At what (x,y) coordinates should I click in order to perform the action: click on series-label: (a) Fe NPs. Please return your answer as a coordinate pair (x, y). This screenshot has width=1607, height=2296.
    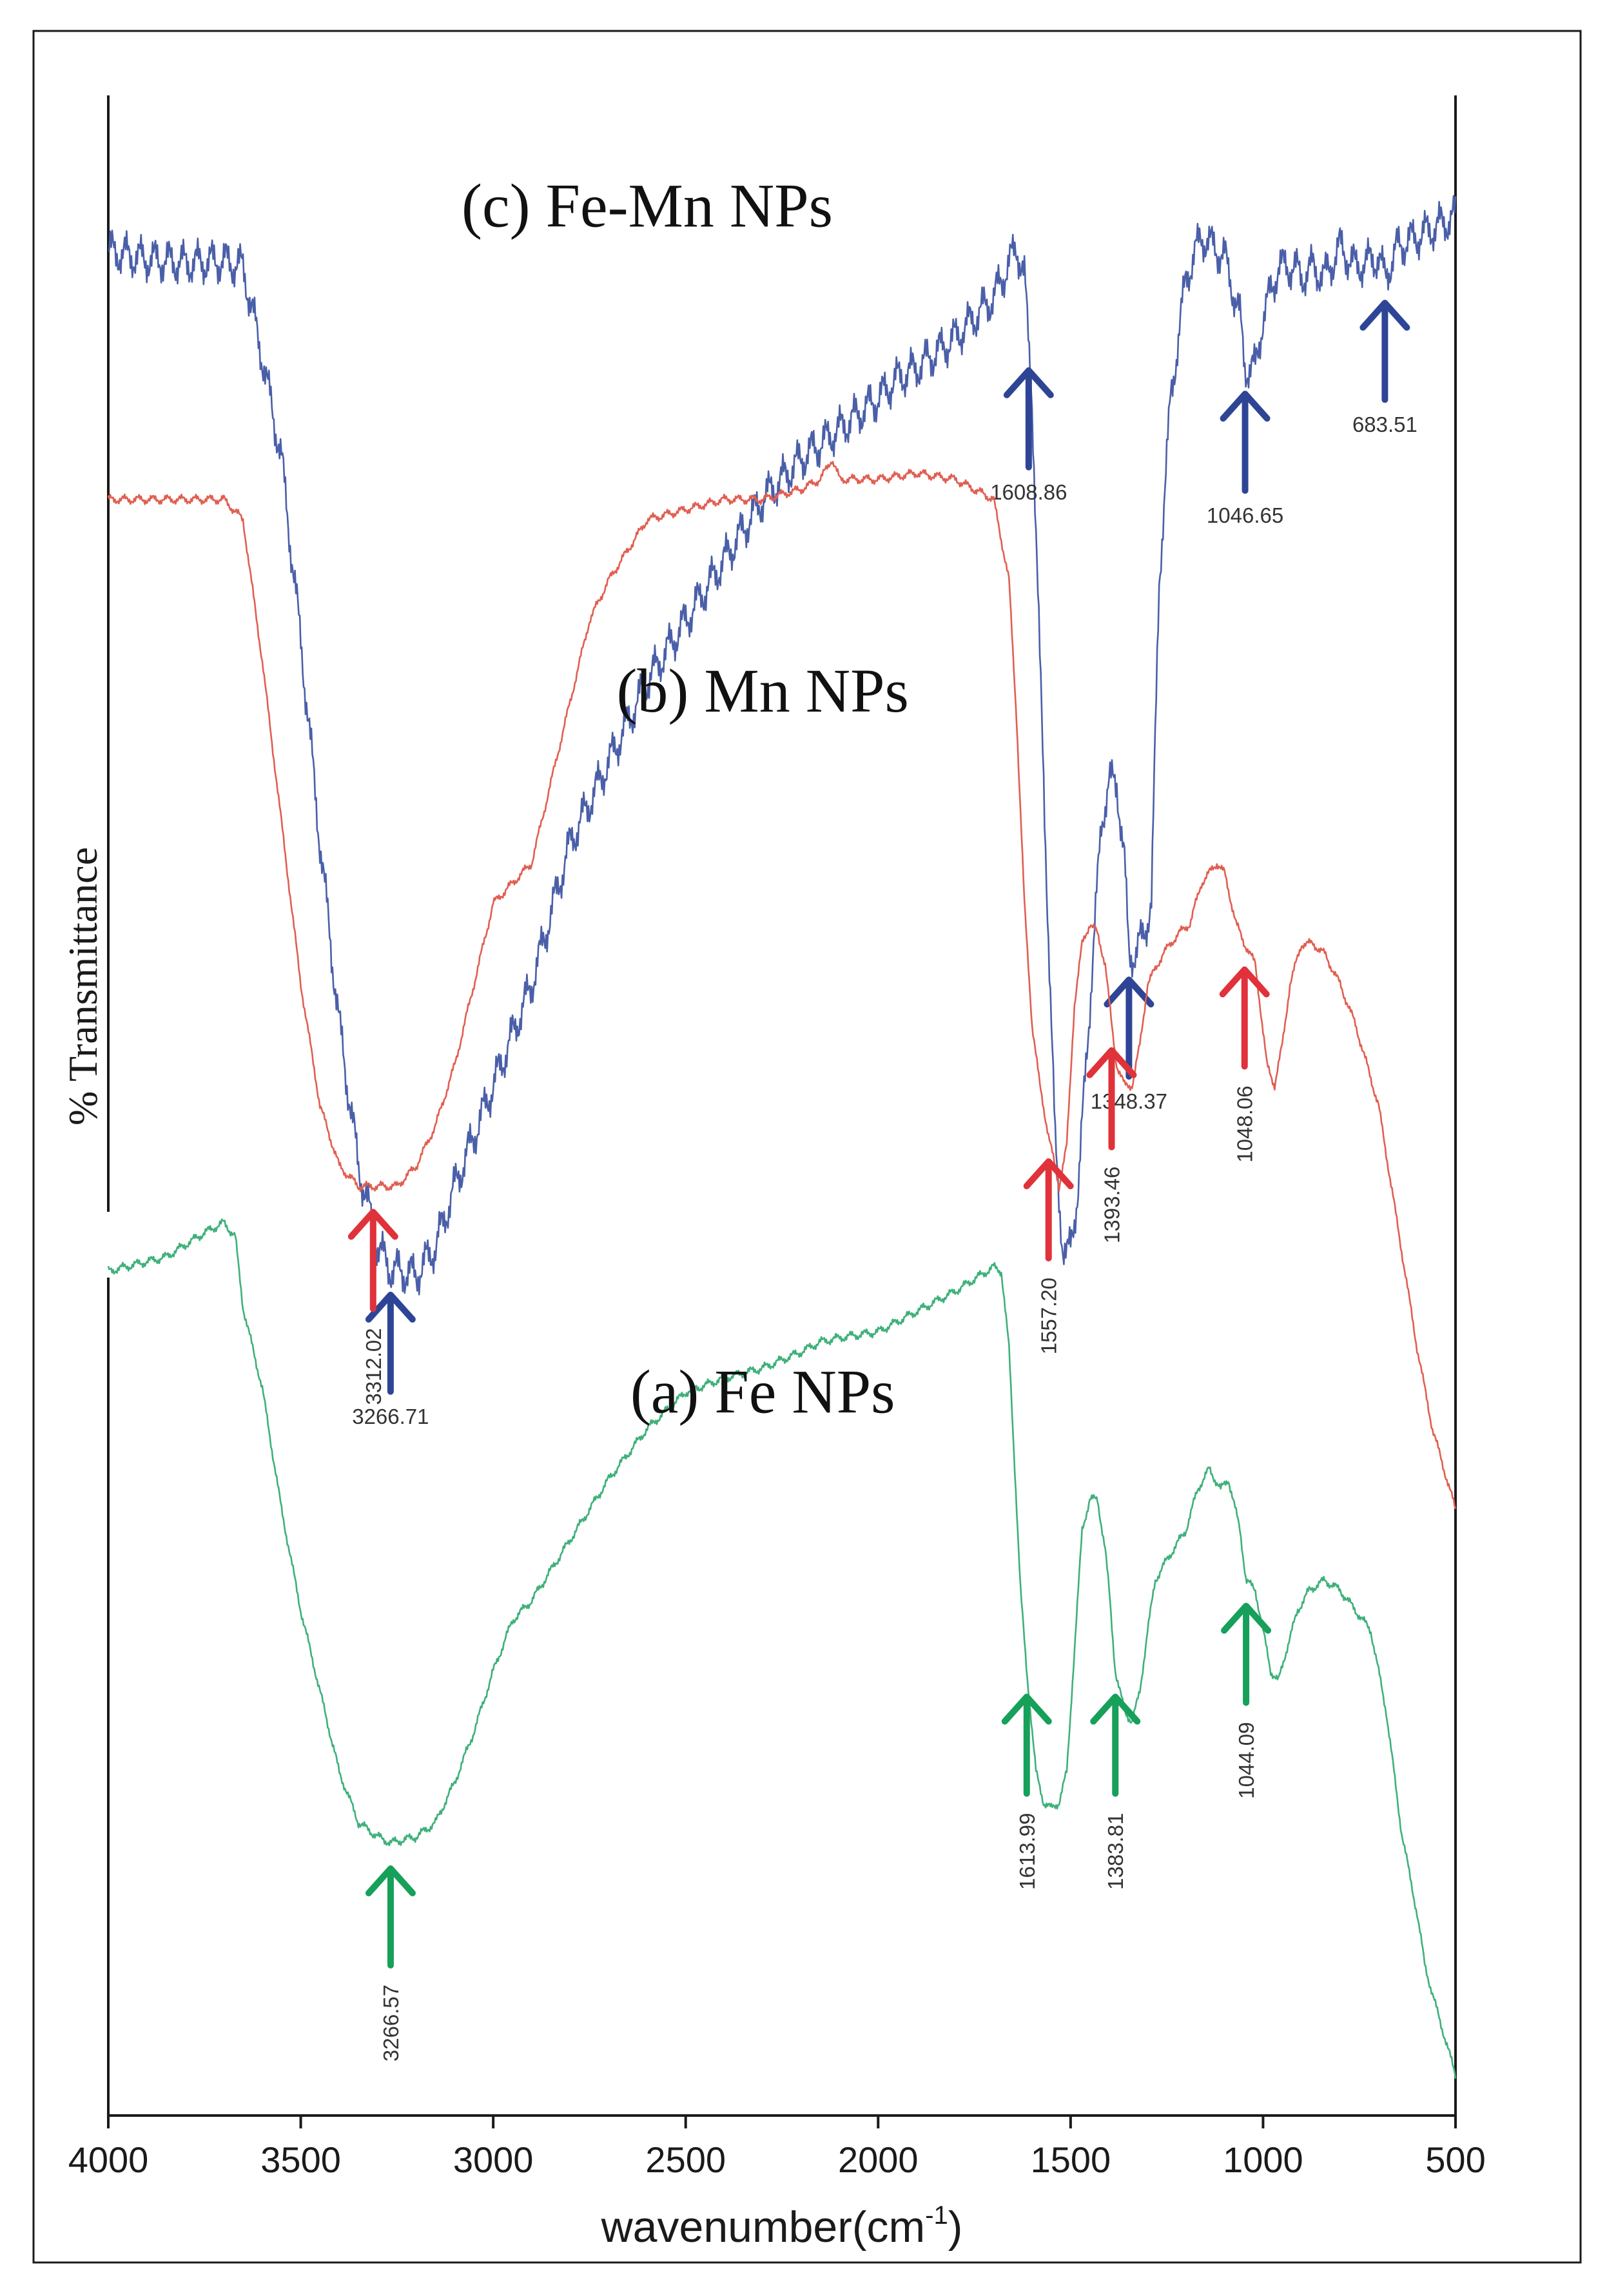
    Looking at the image, I should click on (762, 1391).